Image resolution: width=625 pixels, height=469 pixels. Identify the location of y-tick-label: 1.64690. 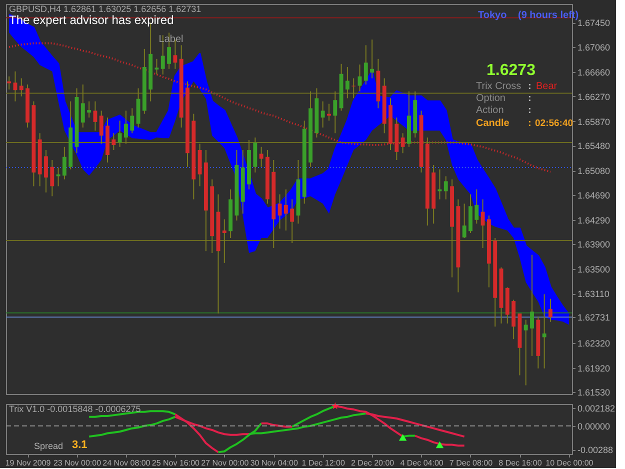
(594, 195).